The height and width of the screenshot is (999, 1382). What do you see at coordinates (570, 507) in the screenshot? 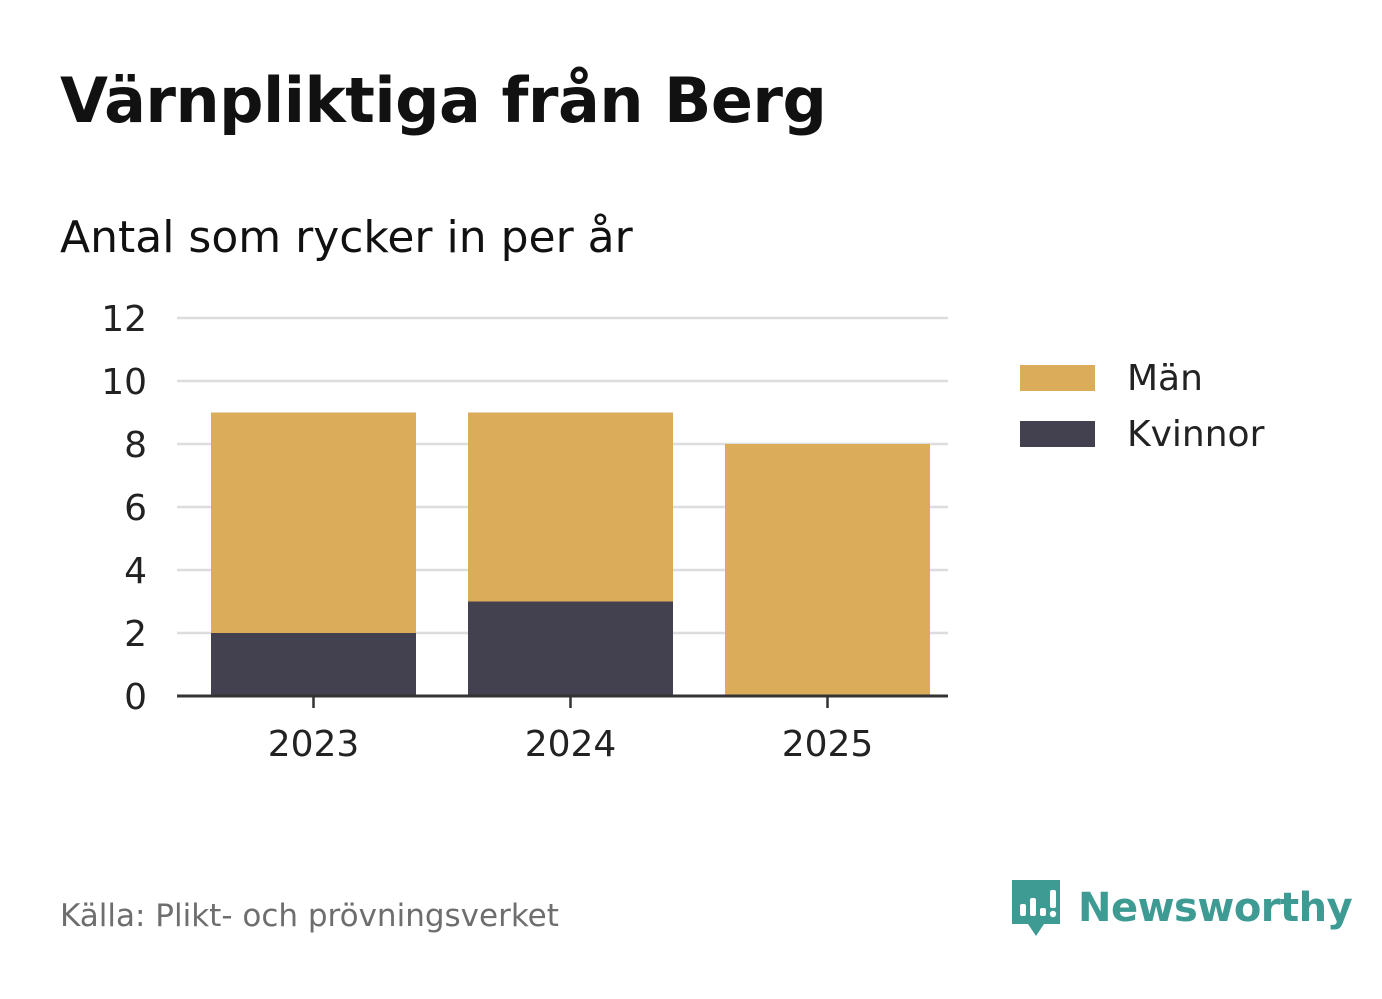
I see `bar-men-2024` at bounding box center [570, 507].